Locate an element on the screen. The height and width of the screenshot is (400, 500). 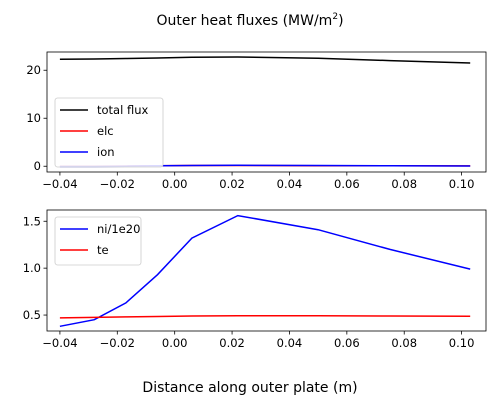
legend-label: total flux is located at coordinates (122, 110).